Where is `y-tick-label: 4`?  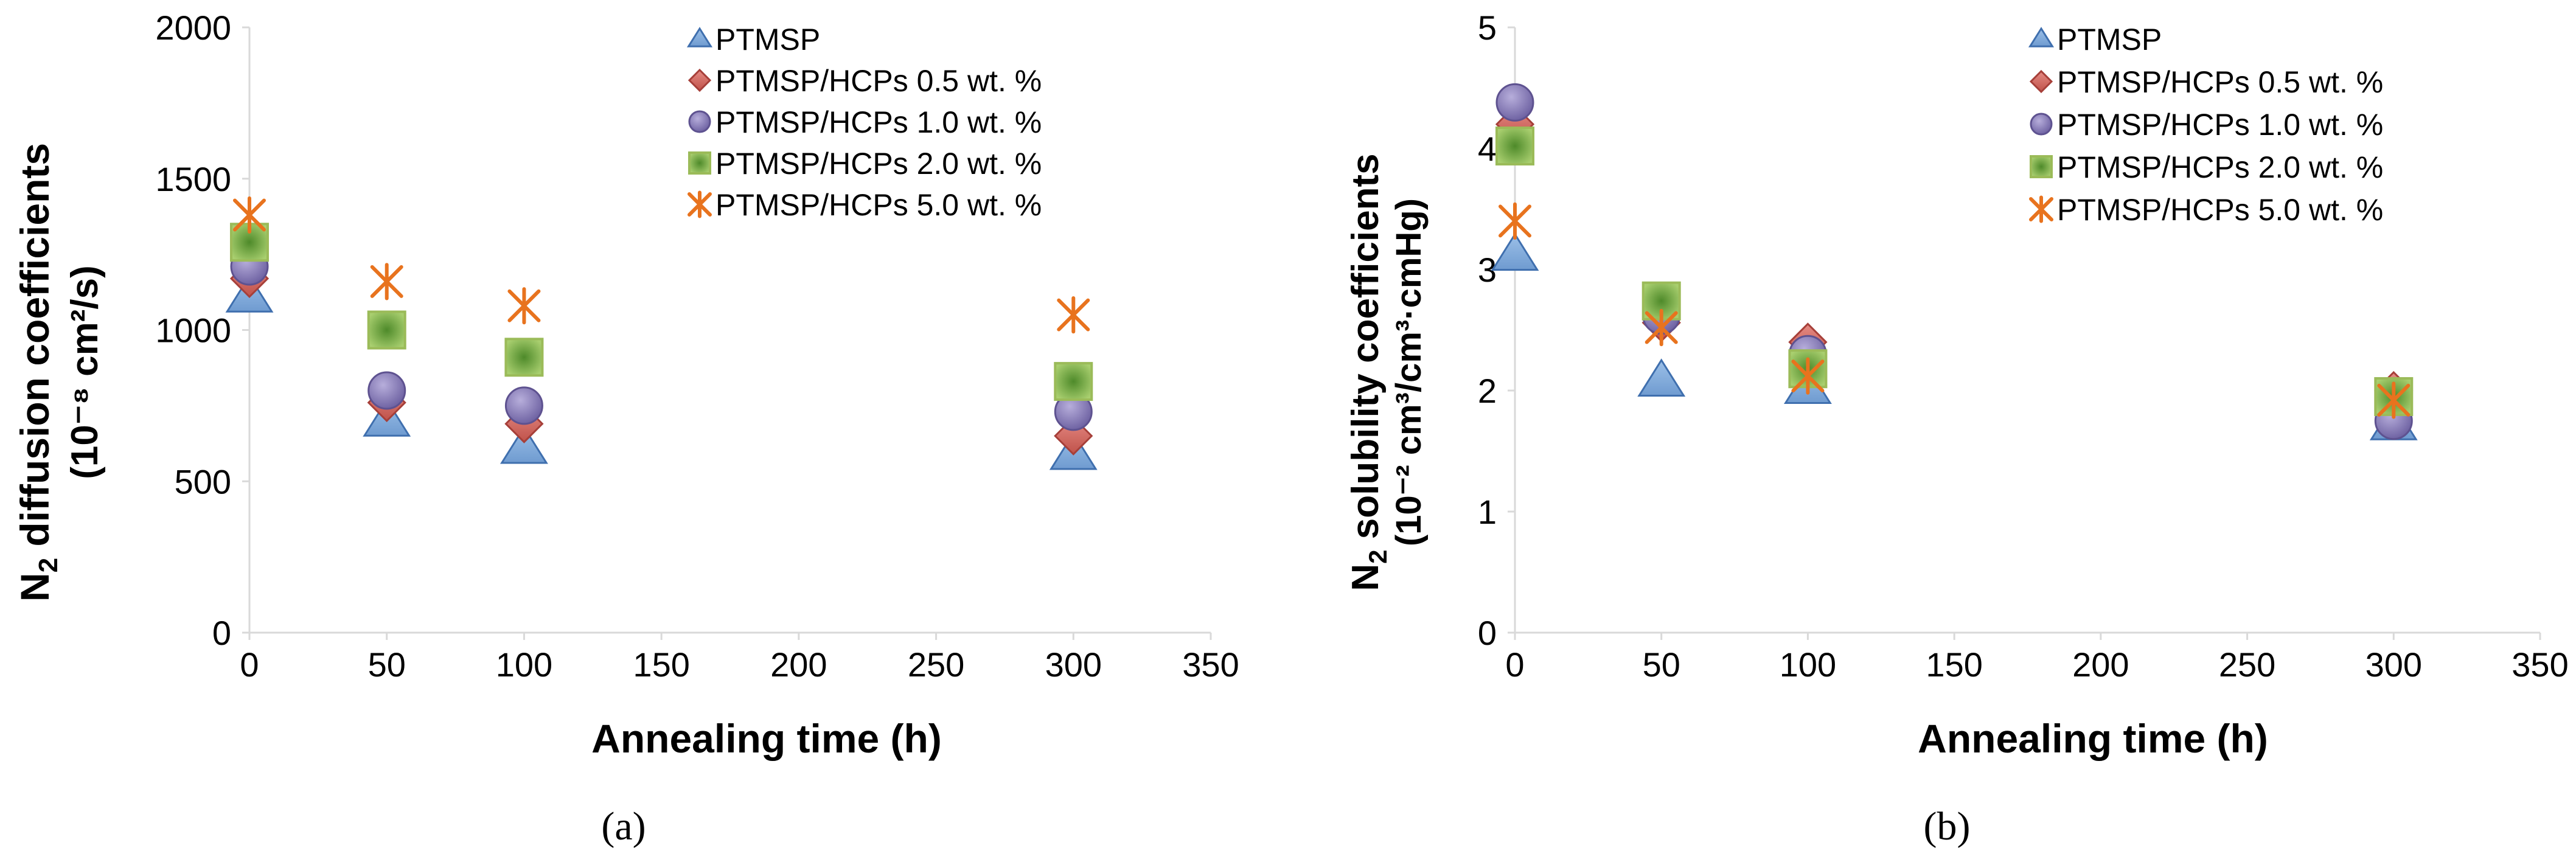
y-tick-label: 4 is located at coordinates (1487, 149).